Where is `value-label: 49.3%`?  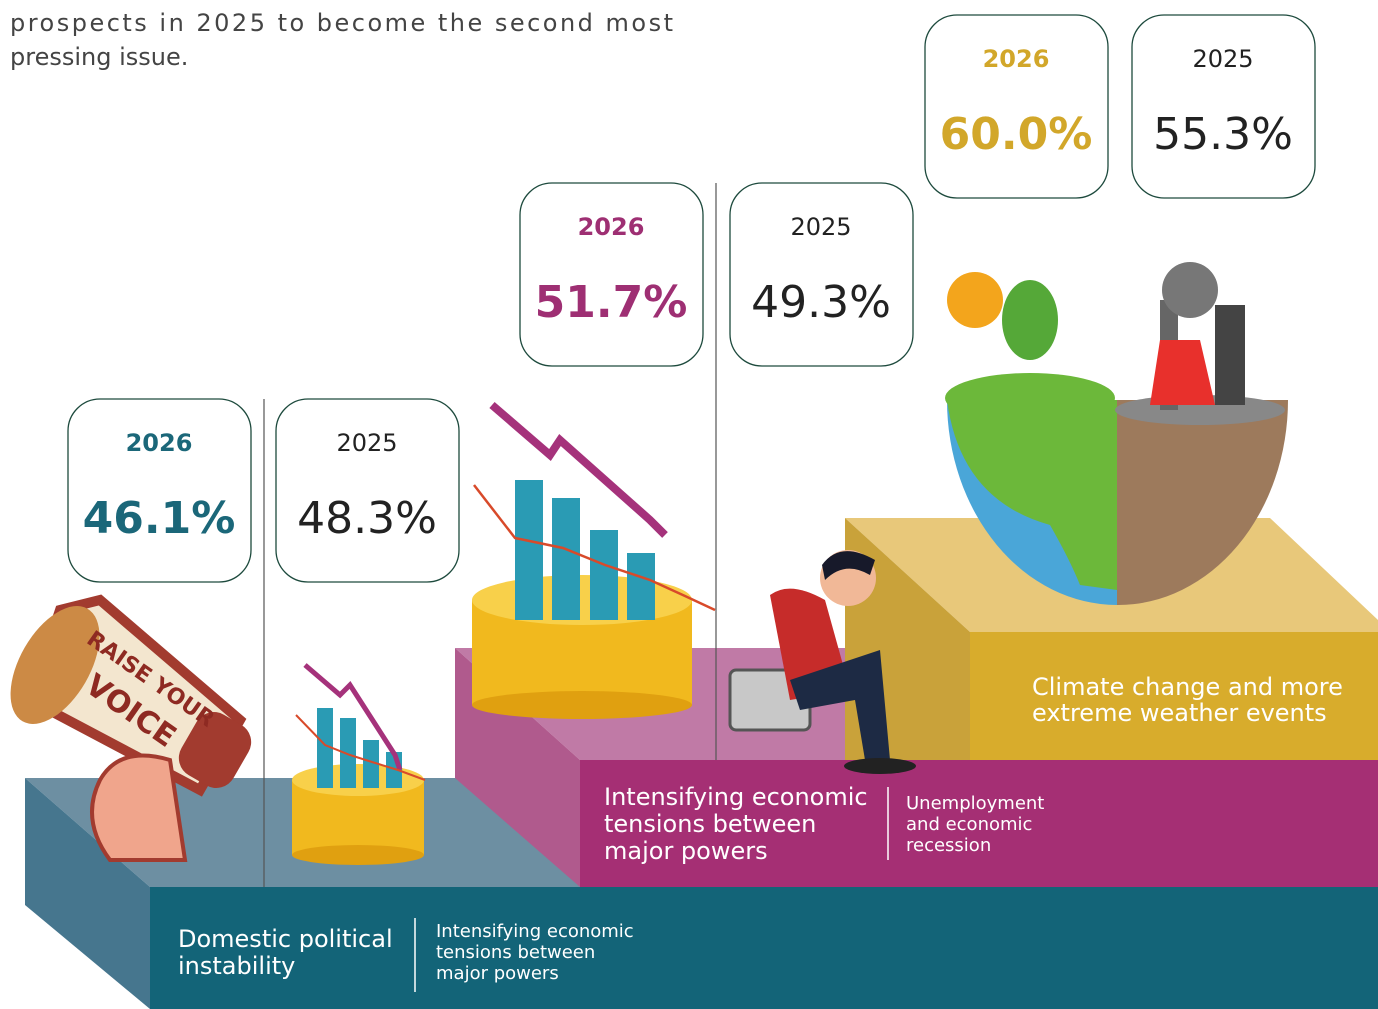 value-label: 49.3% is located at coordinates (821, 302).